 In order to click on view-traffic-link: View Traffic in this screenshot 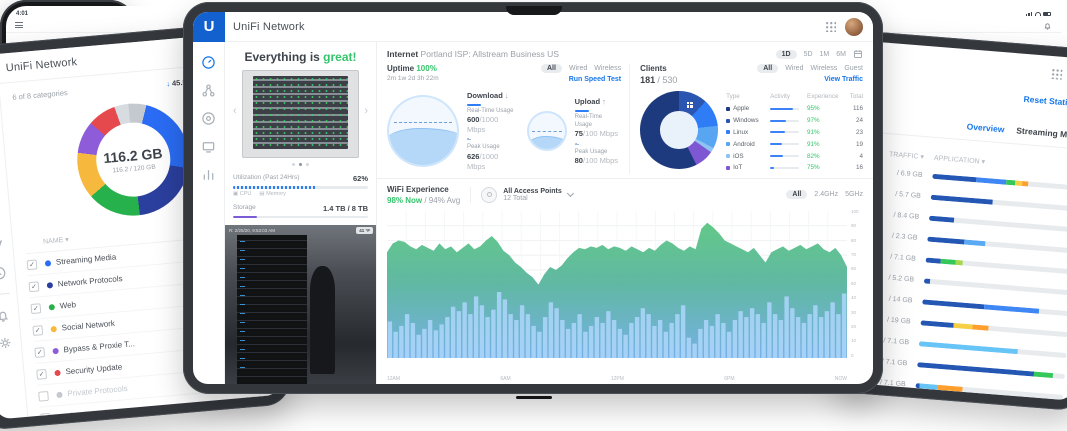, I will do `click(843, 79)`.